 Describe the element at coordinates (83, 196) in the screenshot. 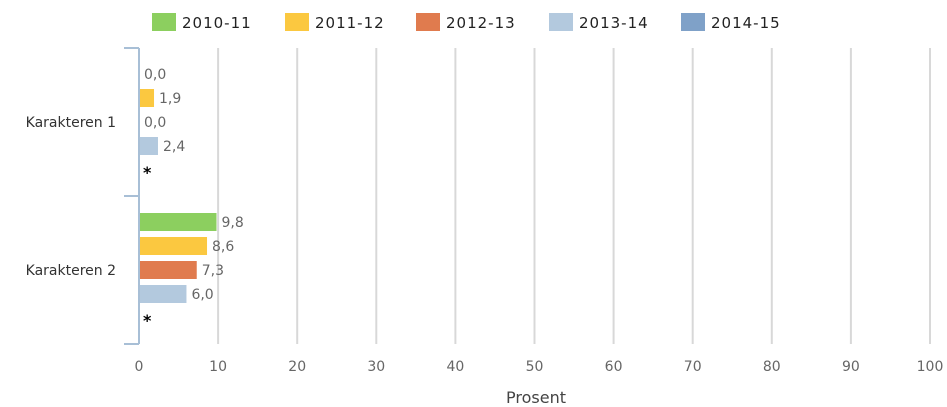

I see `category-axis: Karakteren 1 Karakteren 2` at that location.